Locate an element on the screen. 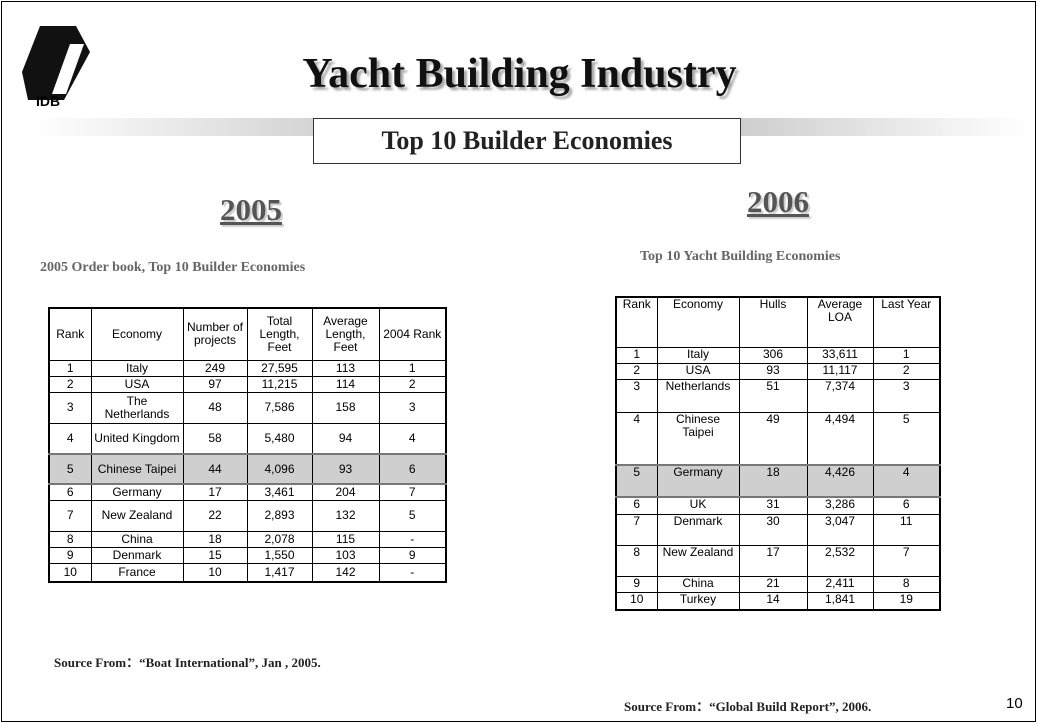  table-cell: 4,096 is located at coordinates (279, 469).